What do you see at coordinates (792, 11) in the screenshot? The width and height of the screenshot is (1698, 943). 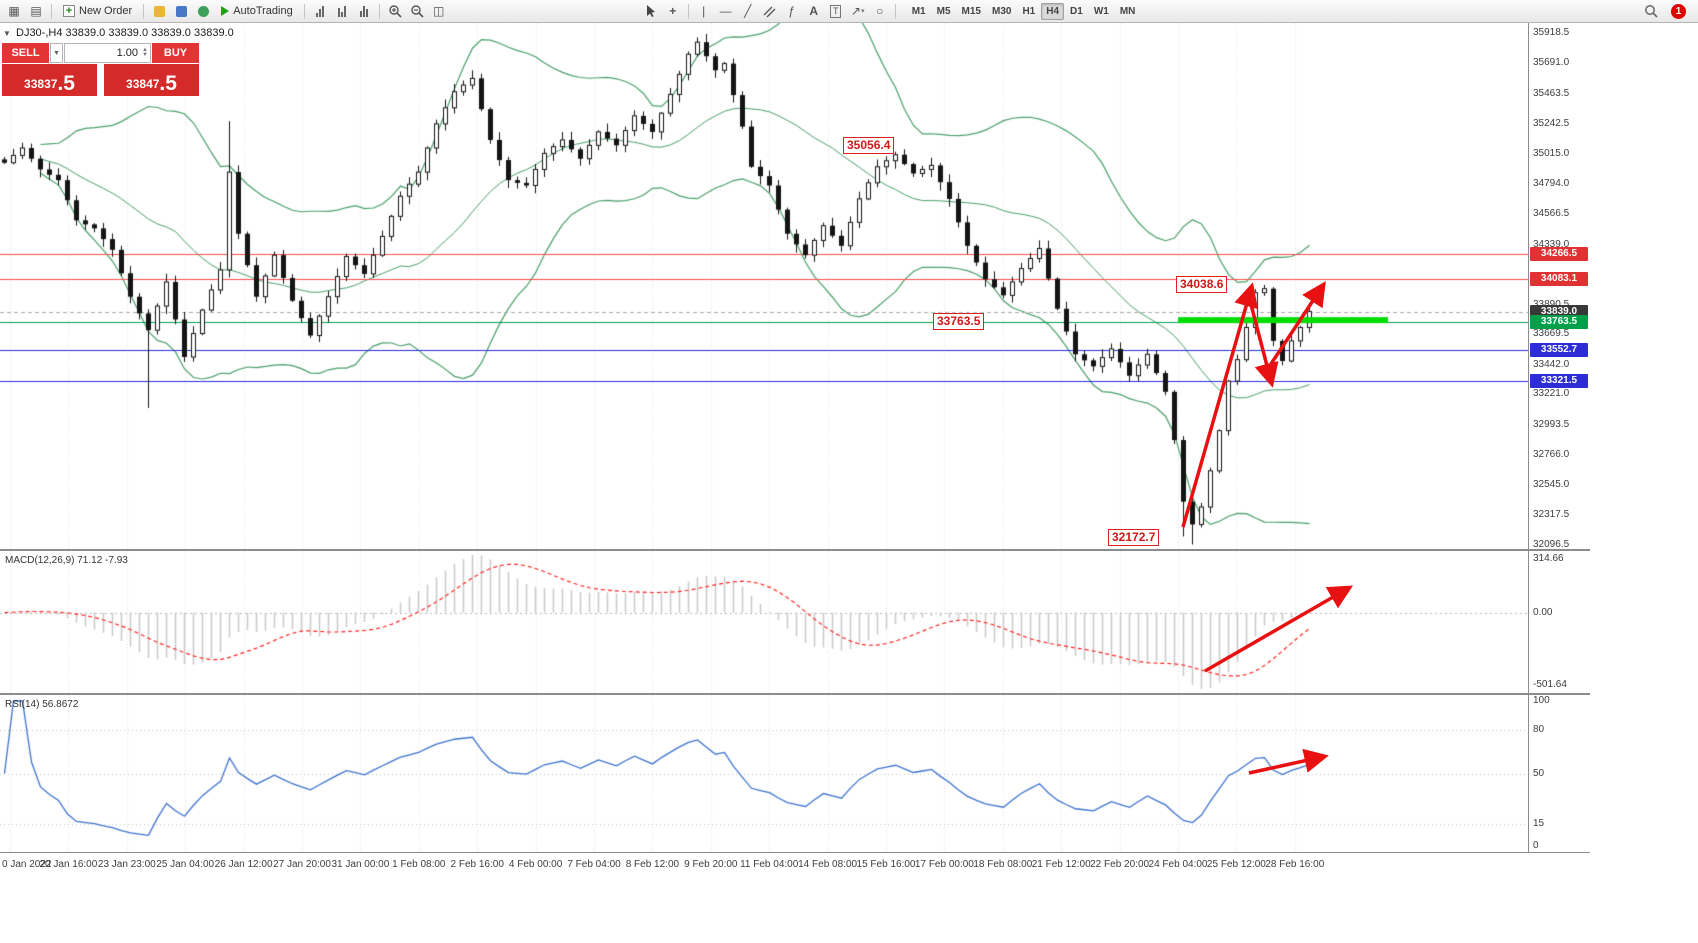 I see `fibonacci-tool-icon: ƒ` at bounding box center [792, 11].